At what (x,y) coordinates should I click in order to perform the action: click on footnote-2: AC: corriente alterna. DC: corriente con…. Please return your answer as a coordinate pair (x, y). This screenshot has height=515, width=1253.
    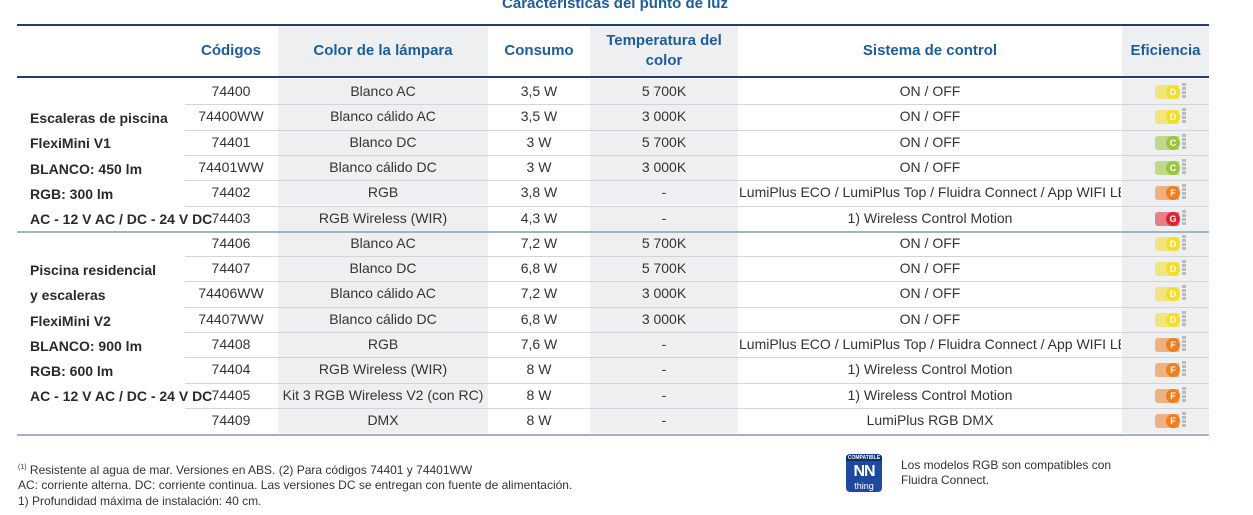
    Looking at the image, I should click on (295, 485).